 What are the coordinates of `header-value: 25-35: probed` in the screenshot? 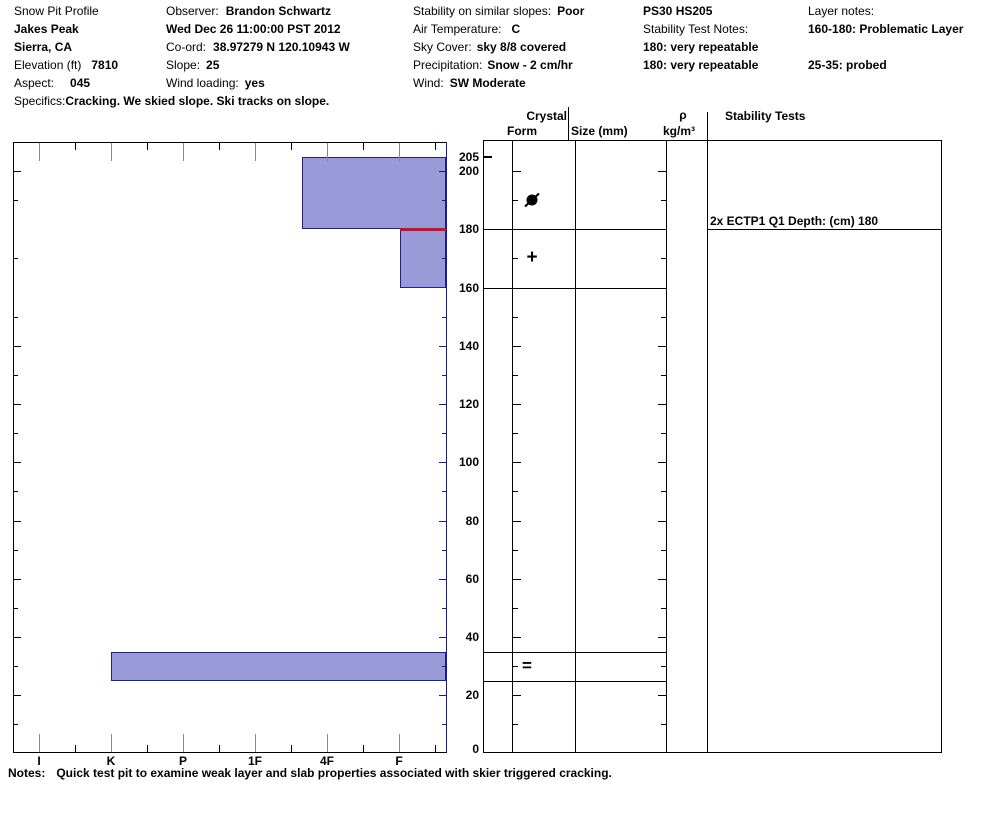 It's located at (847, 65).